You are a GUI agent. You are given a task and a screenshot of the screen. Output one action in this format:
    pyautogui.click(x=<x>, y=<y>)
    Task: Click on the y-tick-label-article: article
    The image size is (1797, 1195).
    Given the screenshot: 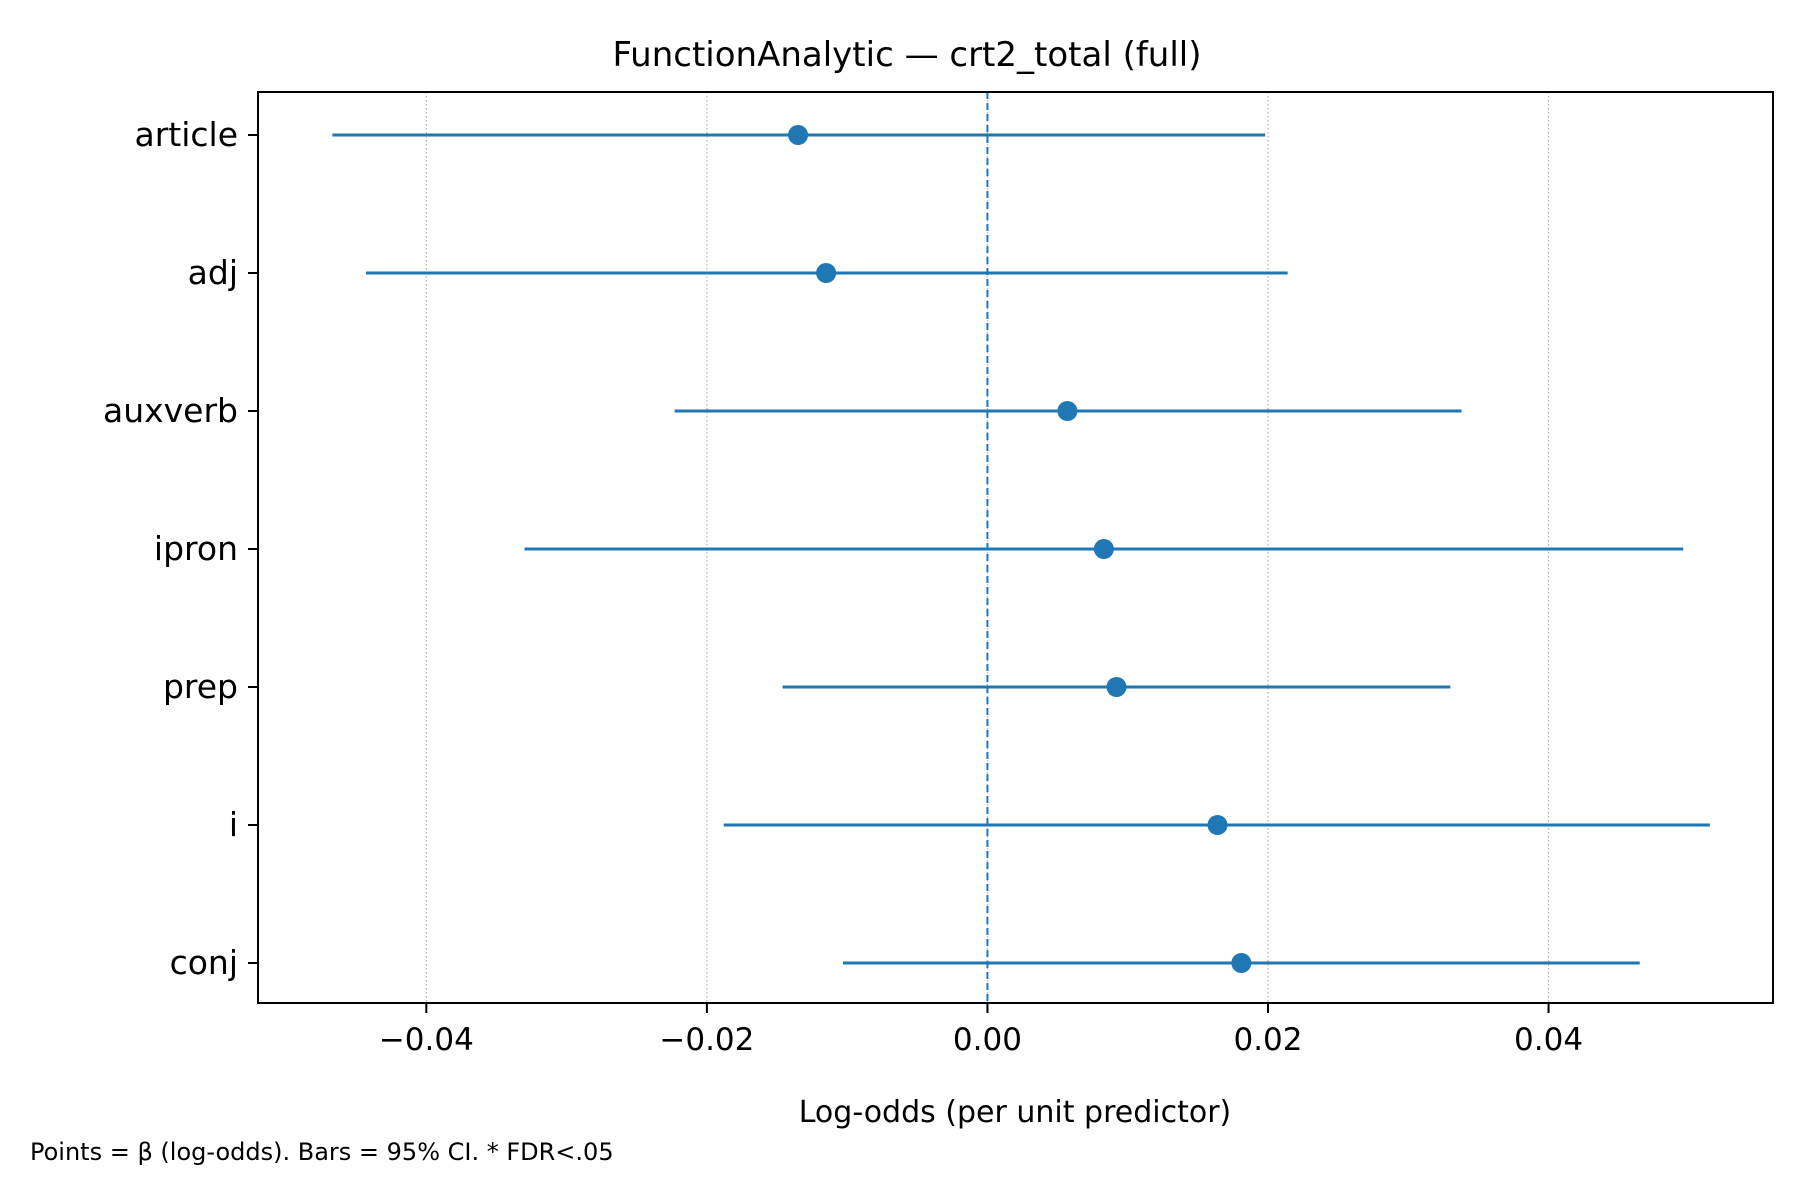 What is the action you would take?
    pyautogui.click(x=186, y=134)
    